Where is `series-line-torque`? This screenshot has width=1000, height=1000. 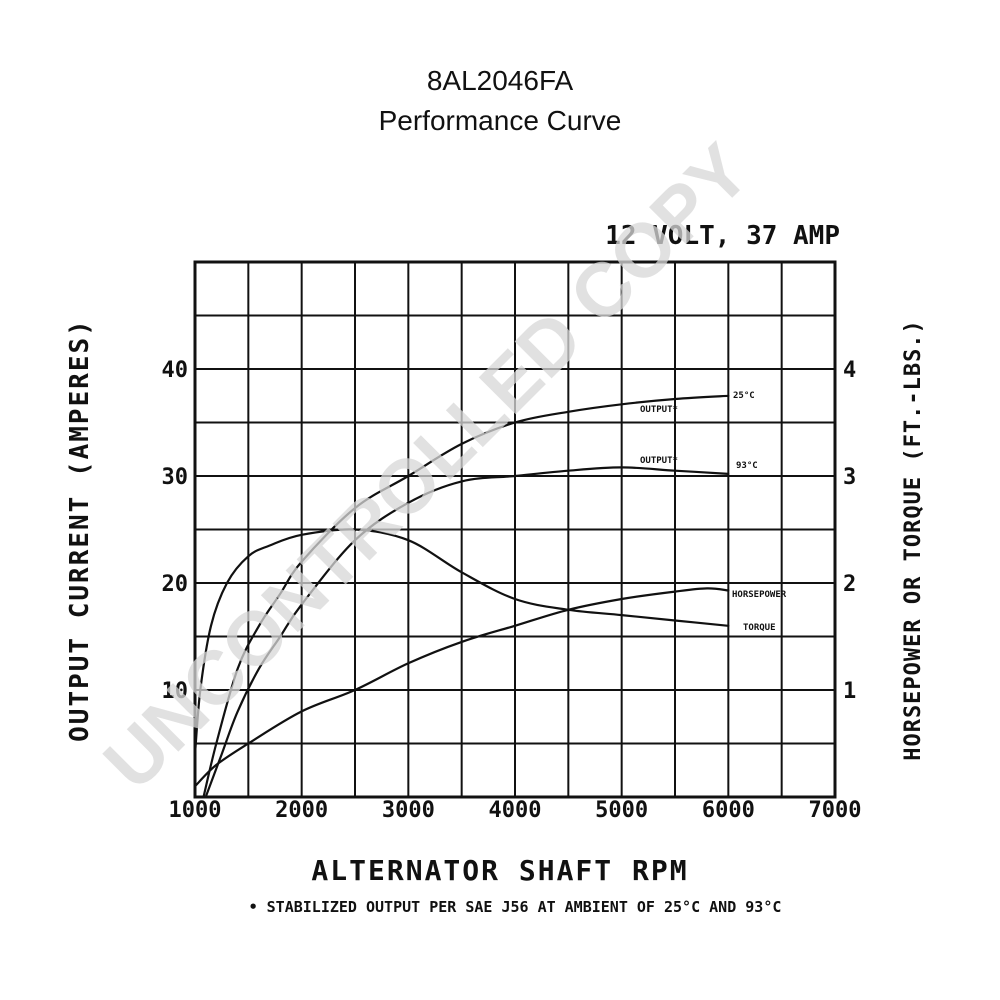 series-line-torque is located at coordinates (461, 642).